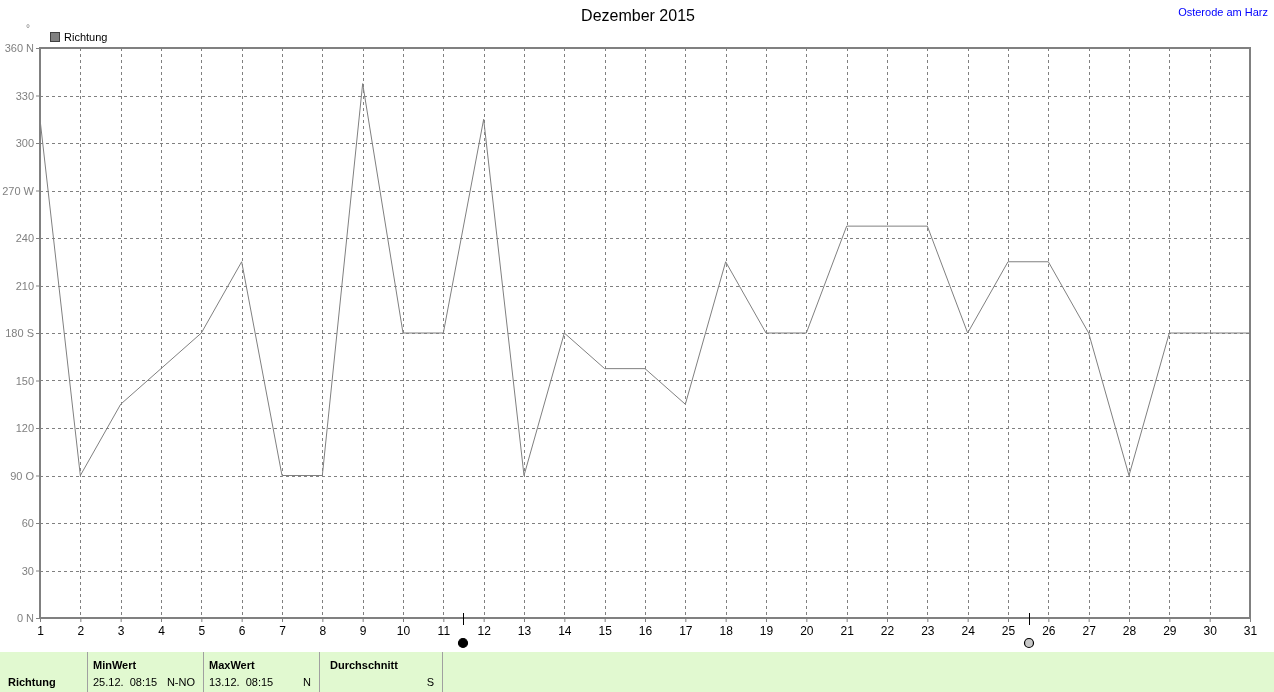 The width and height of the screenshot is (1274, 692). Describe the element at coordinates (27, 523) in the screenshot. I see `y-tick-label: 60` at that location.